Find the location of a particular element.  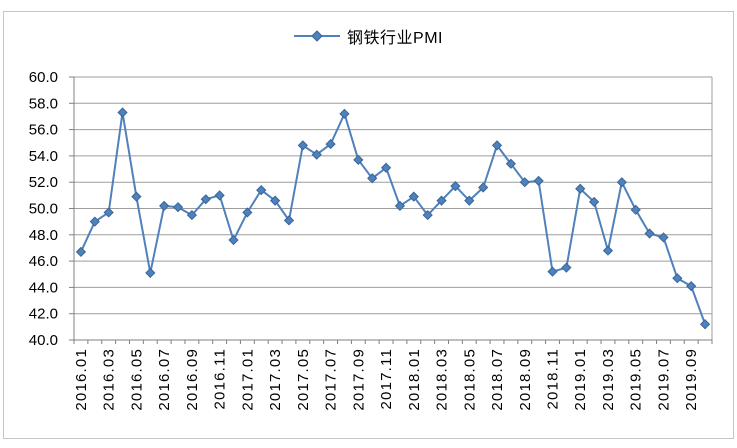

x-axis-label: 2018.11 is located at coordinates (553, 379).